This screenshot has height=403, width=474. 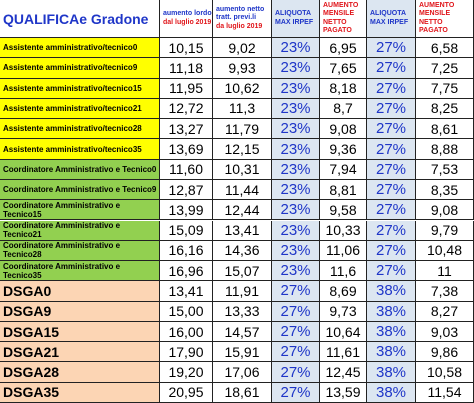 What do you see at coordinates (80, 352) in the screenshot?
I see `row-label: DSGA21` at bounding box center [80, 352].